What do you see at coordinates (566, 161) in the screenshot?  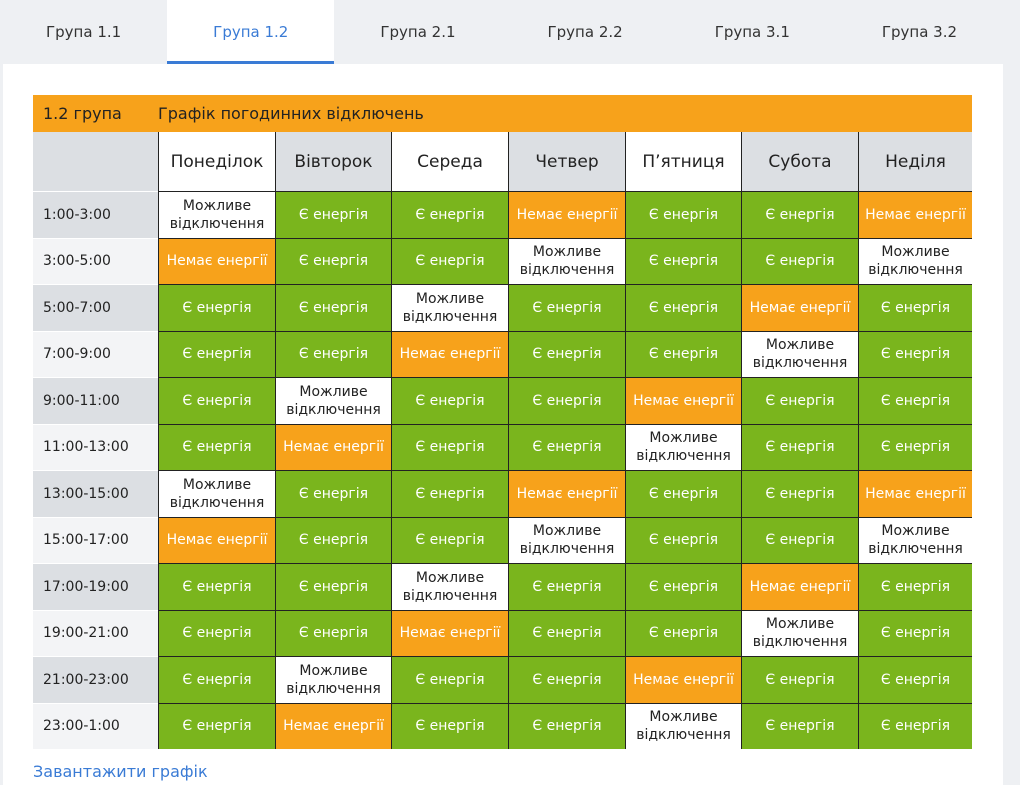 I see `day-header: Четвер` at bounding box center [566, 161].